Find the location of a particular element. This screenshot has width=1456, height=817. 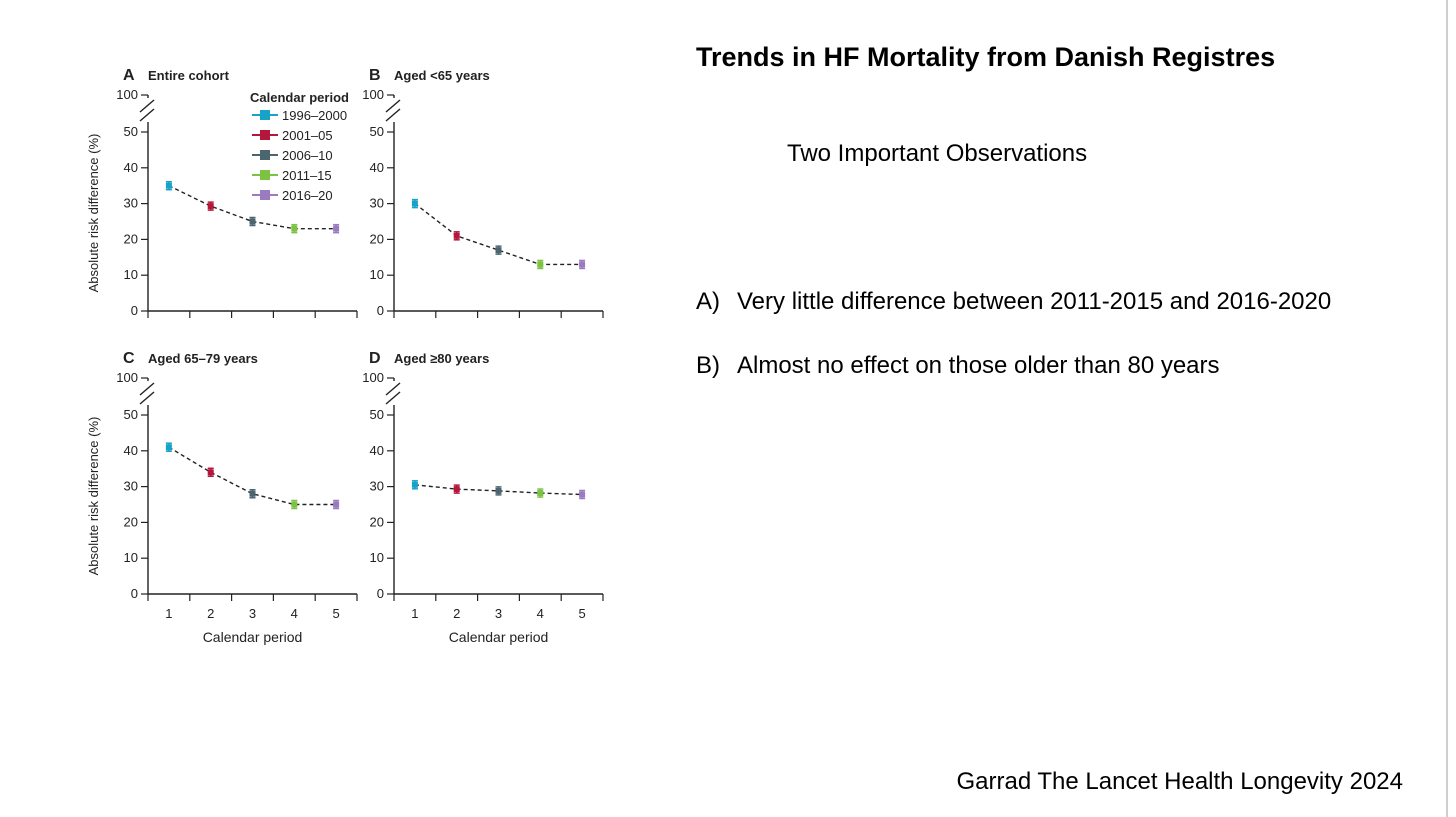

panel-b-y-tick-label: 10 is located at coordinates (377, 274).